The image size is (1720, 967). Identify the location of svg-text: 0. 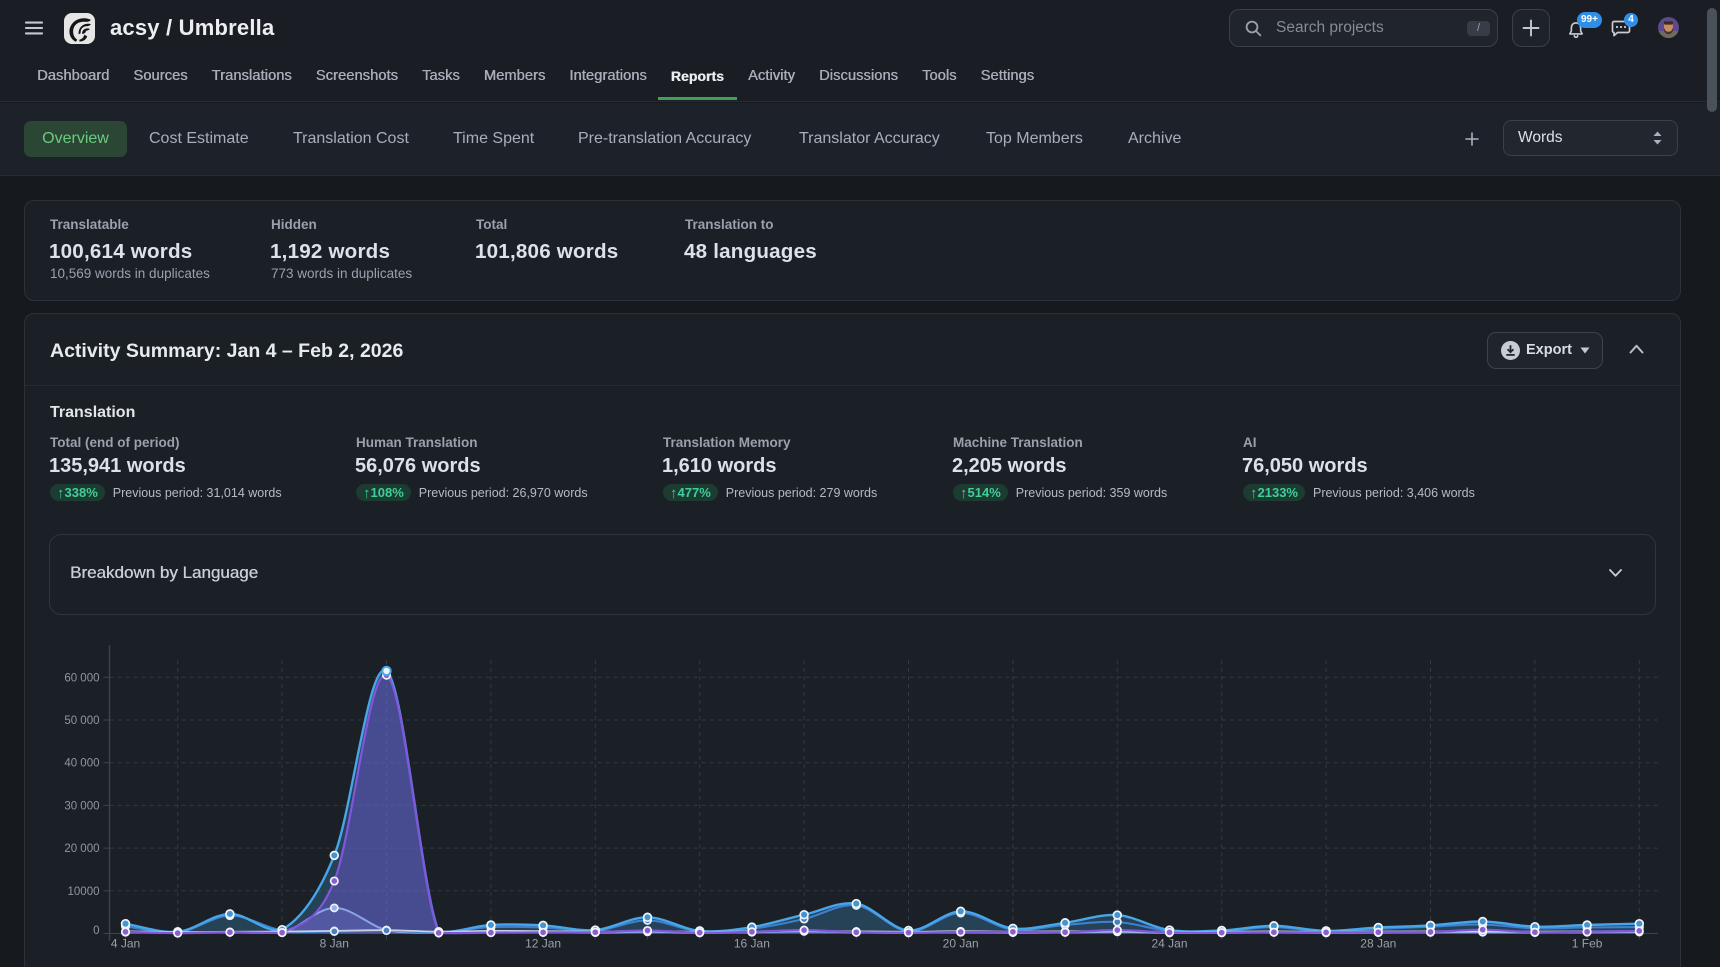
(96, 931).